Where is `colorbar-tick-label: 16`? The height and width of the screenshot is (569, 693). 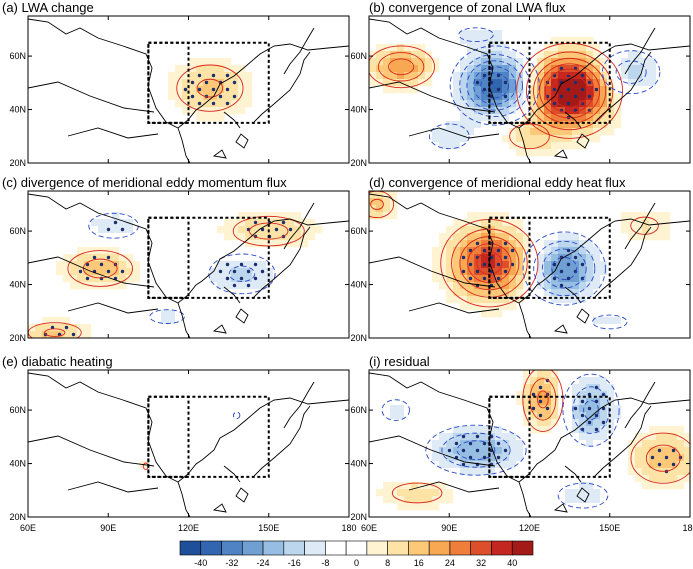 colorbar-tick-label: 16 is located at coordinates (419, 563).